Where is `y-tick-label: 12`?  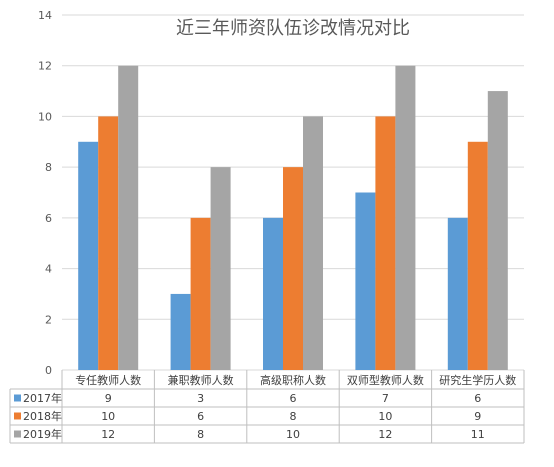
y-tick-label: 12 is located at coordinates (45, 66).